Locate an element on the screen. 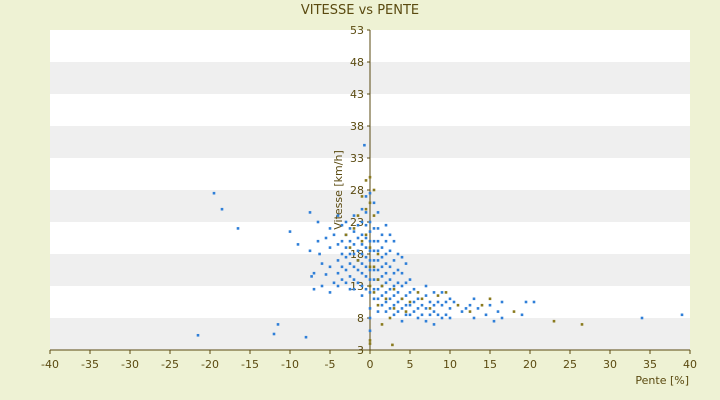 This screenshot has width=720, height=400. y-tick-label: 8 is located at coordinates (360, 318).